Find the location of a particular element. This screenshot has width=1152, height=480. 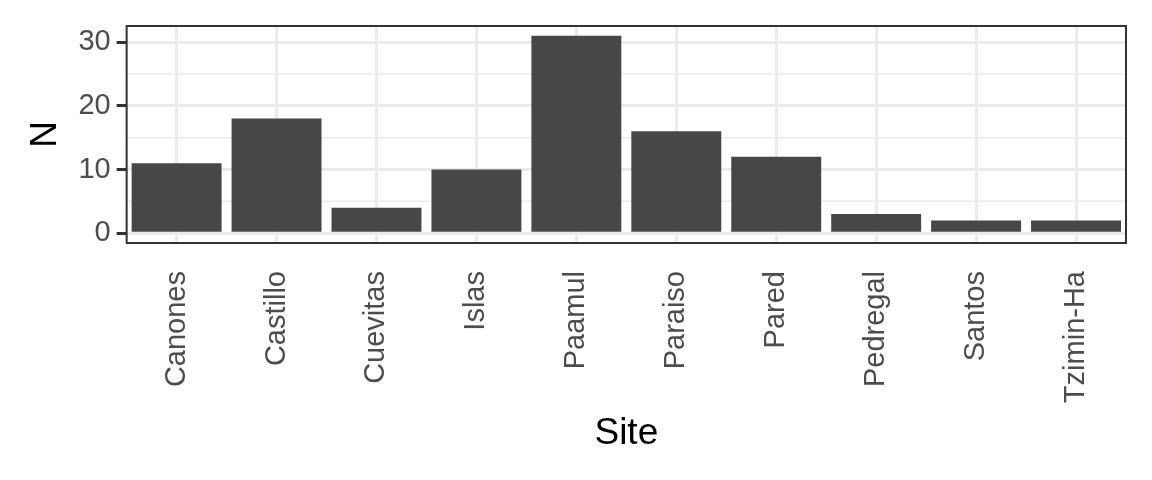

x-tick-label: Paraiso is located at coordinates (674, 320).